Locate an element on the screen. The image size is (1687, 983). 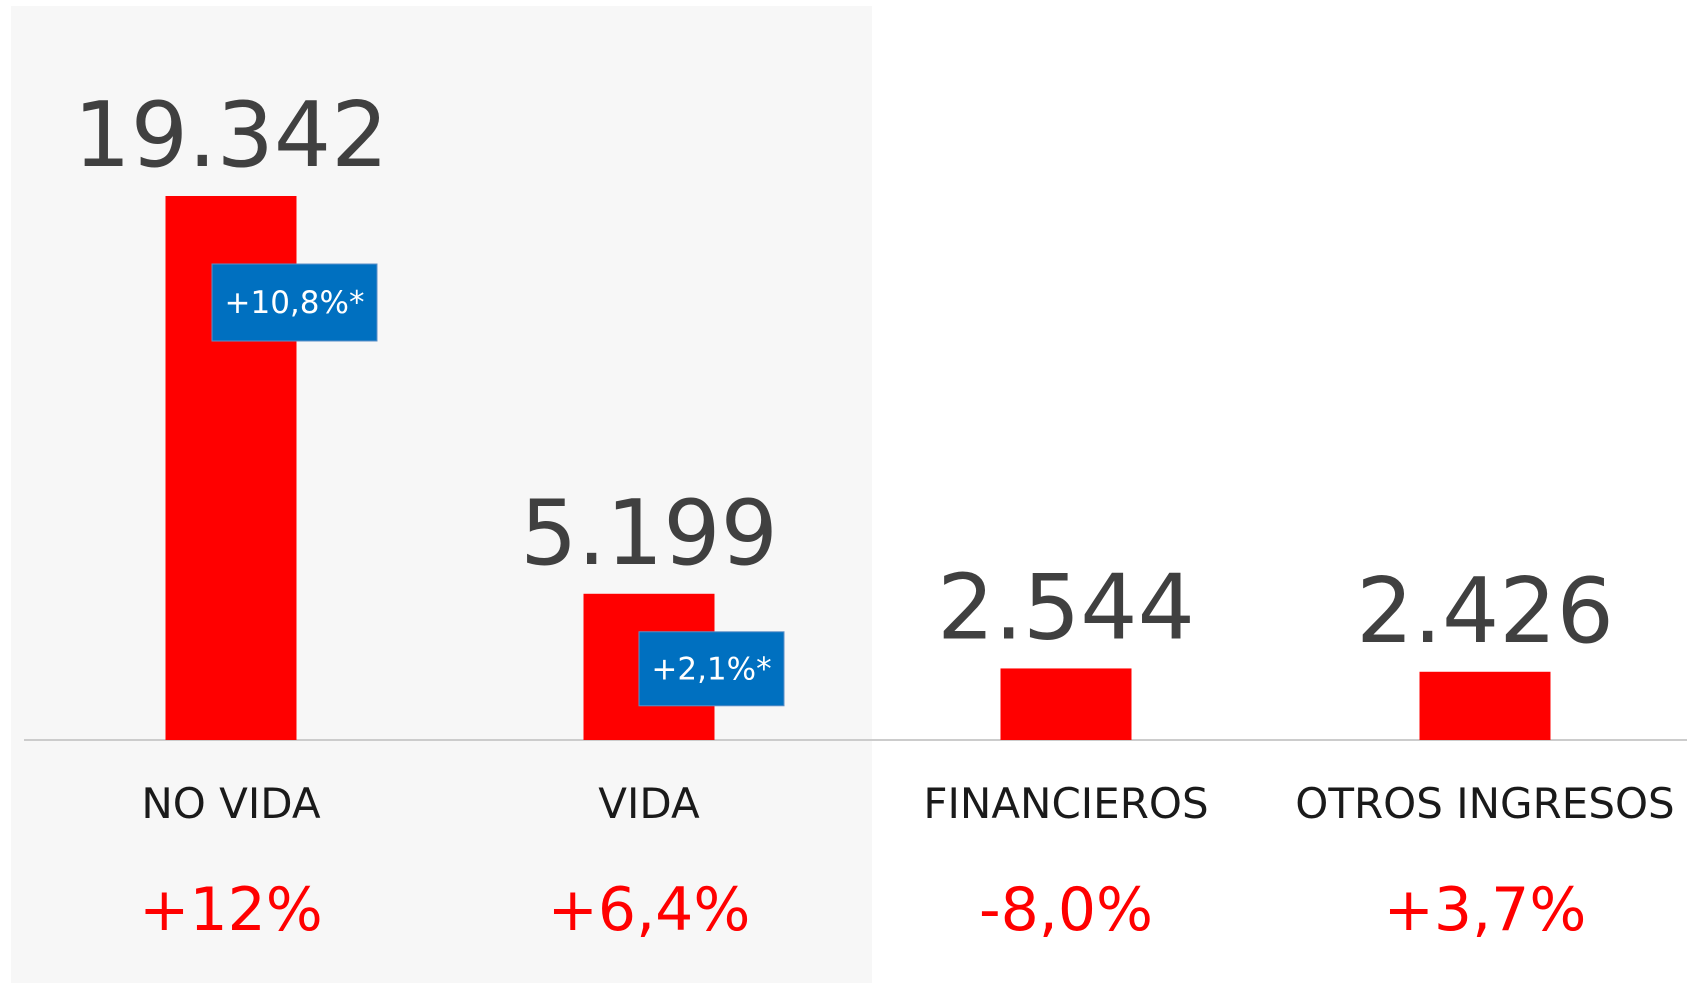
change-label: +6,4% is located at coordinates (649, 910).